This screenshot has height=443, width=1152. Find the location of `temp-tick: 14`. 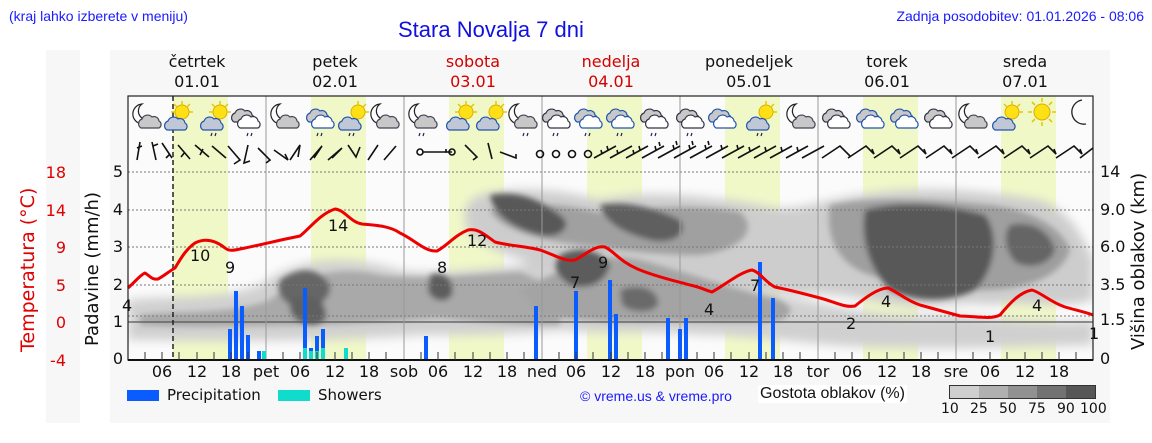

temp-tick: 14 is located at coordinates (55, 210).